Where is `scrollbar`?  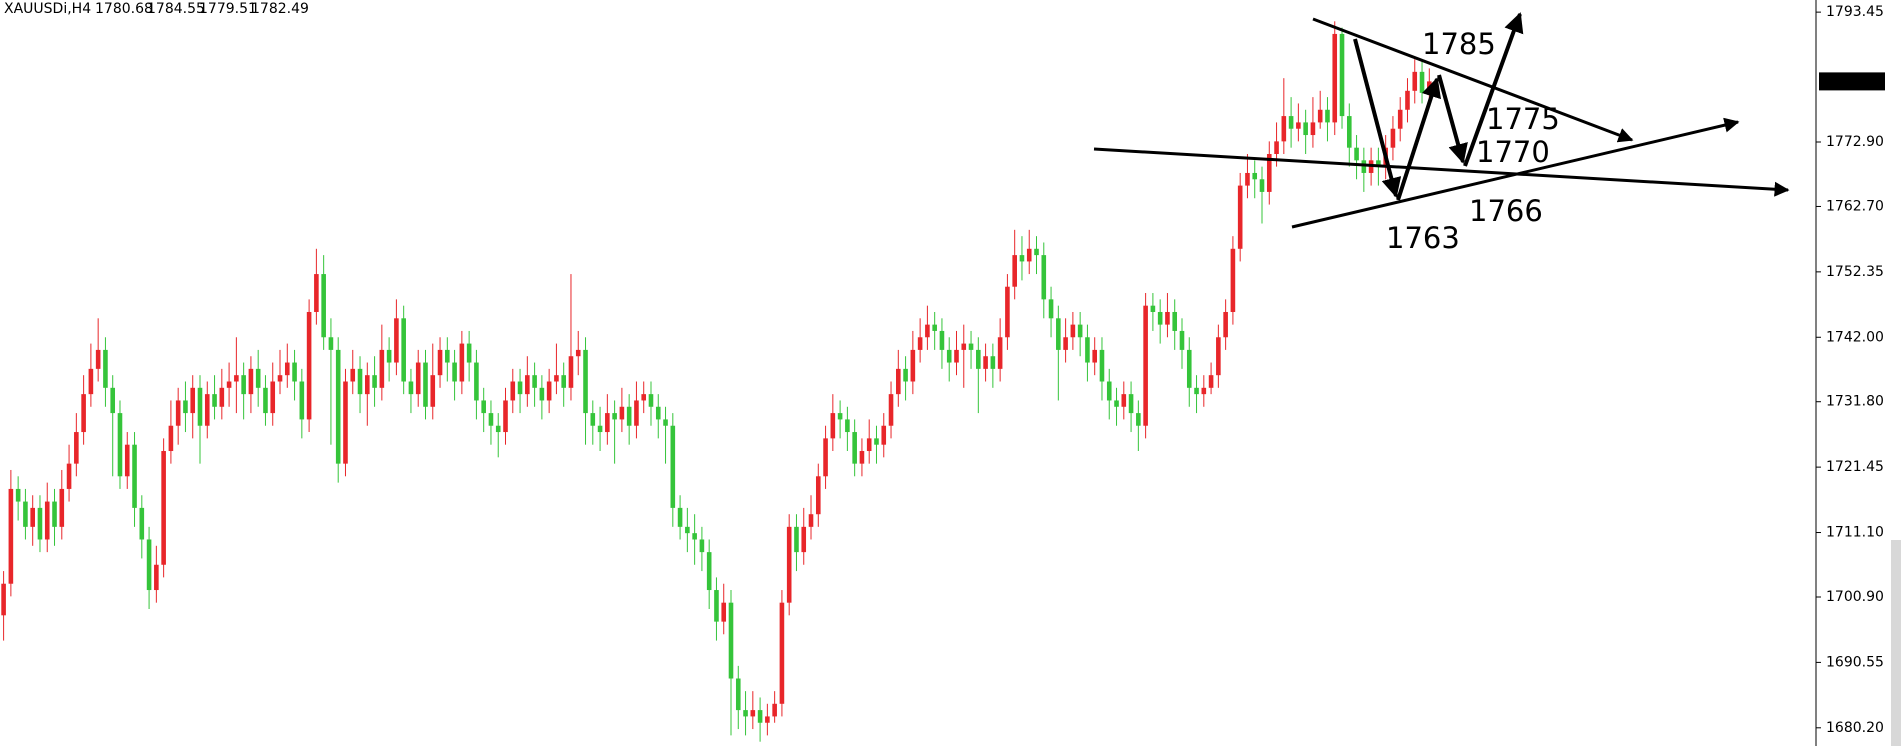
scrollbar is located at coordinates (1896, 643).